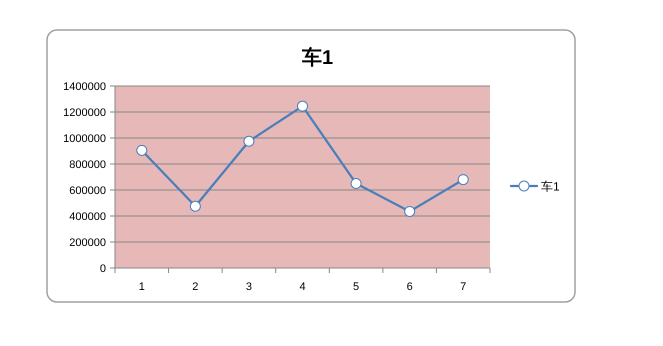 This screenshot has width=663, height=346. I want to click on y-tick-label: 600000, so click(87, 191).